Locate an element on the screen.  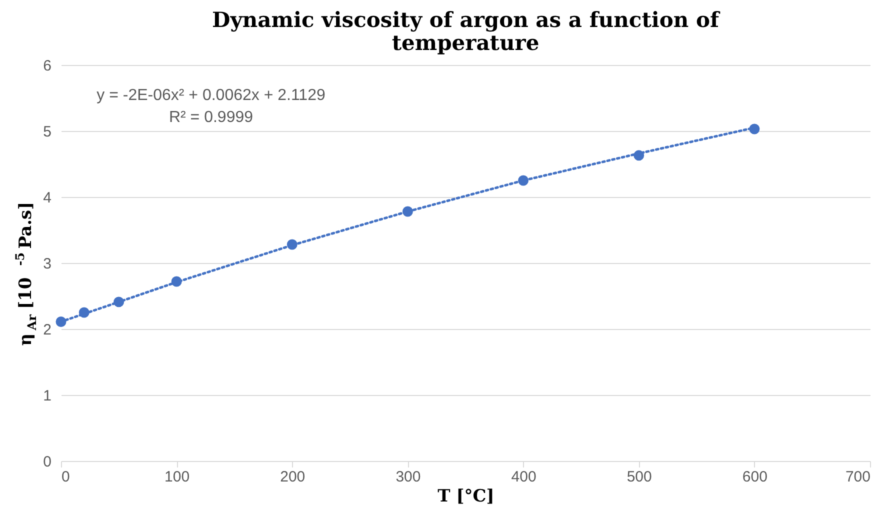
x-tick-label: 100 is located at coordinates (177, 477).